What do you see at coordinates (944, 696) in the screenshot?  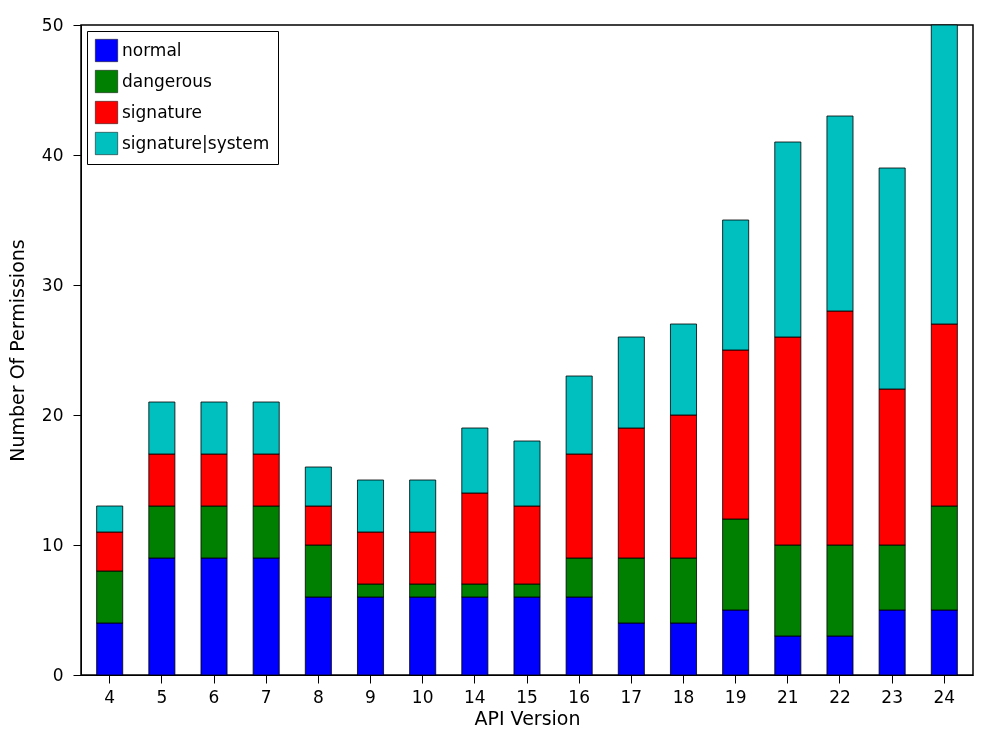 I see `x-tick-label: 24` at bounding box center [944, 696].